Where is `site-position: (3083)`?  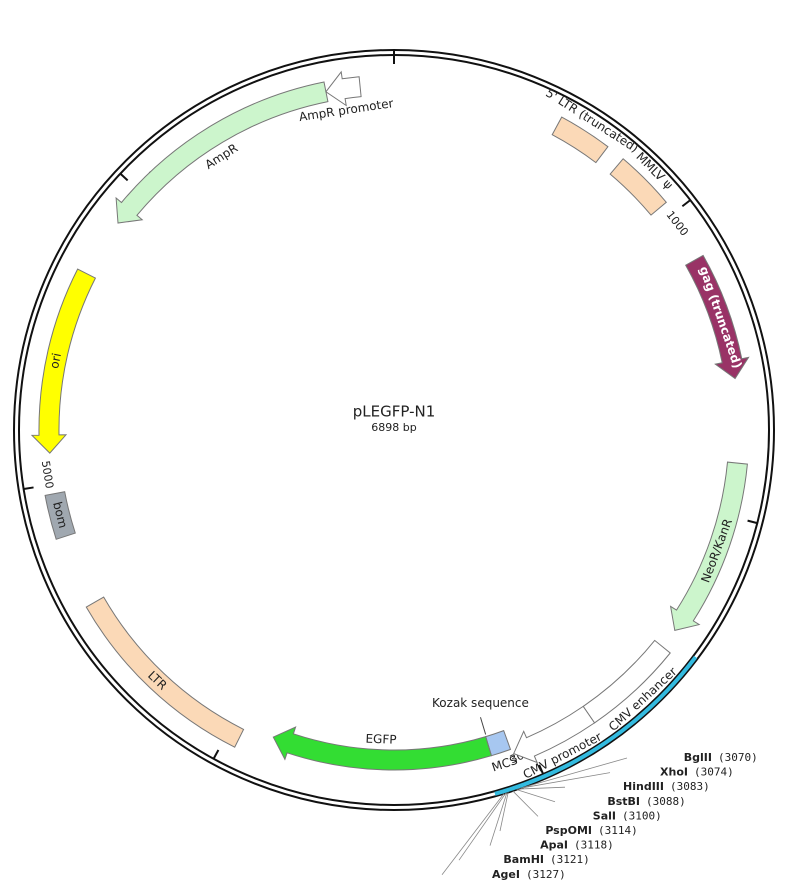
site-position: (3083) is located at coordinates (690, 786).